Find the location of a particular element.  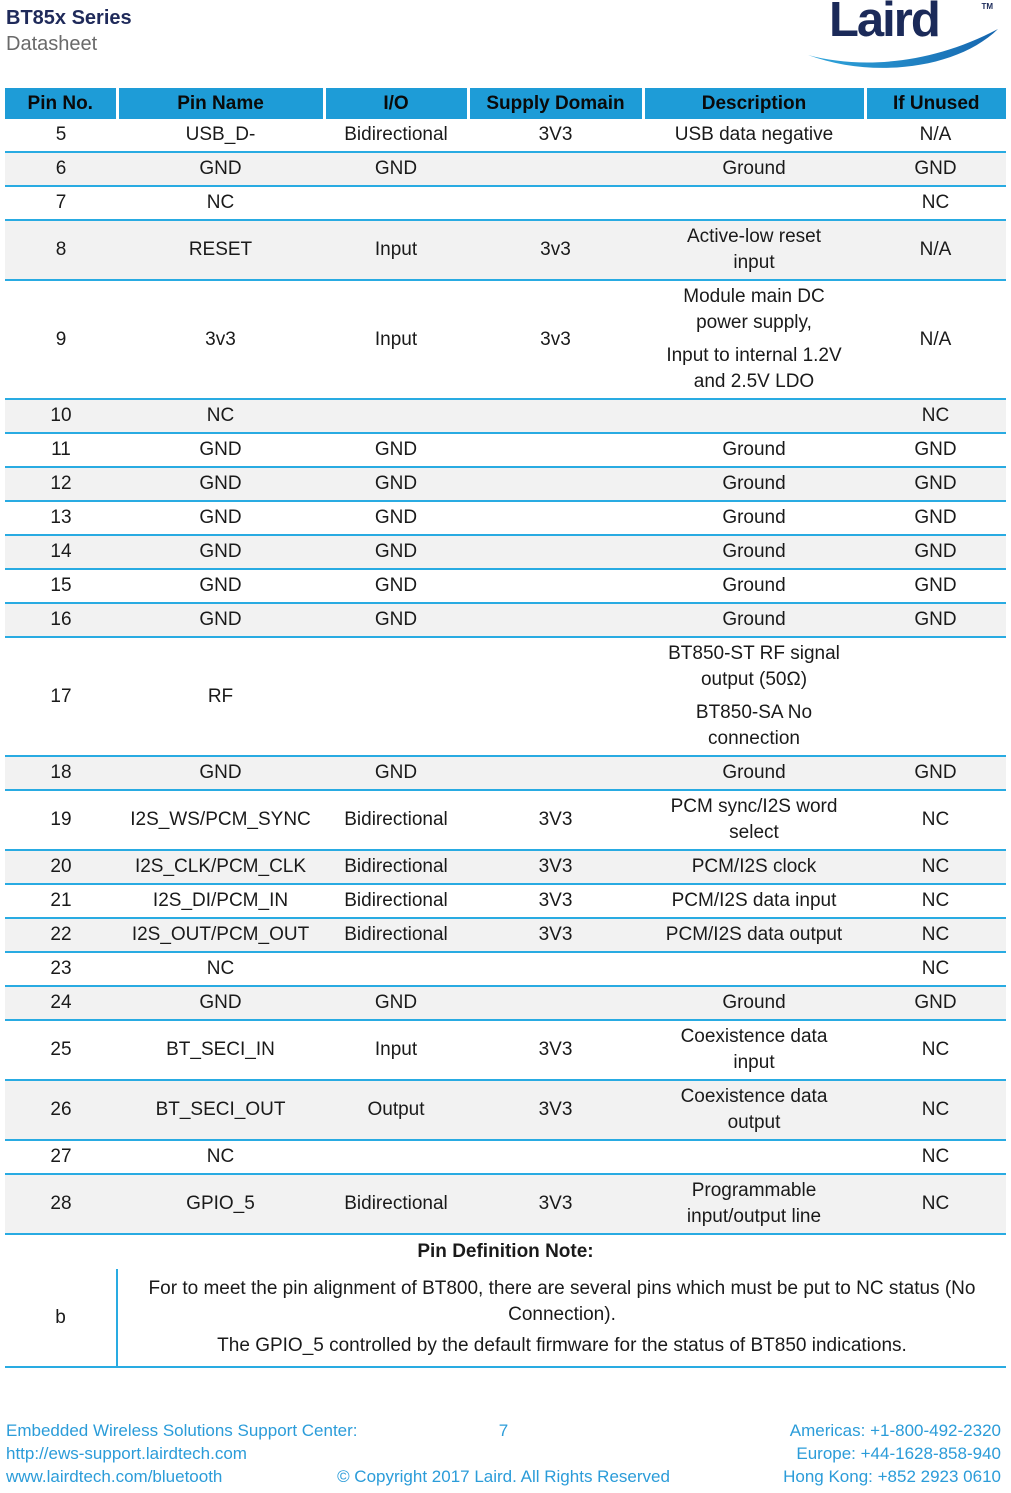

pin-row: 7 NC NC is located at coordinates (505, 203).